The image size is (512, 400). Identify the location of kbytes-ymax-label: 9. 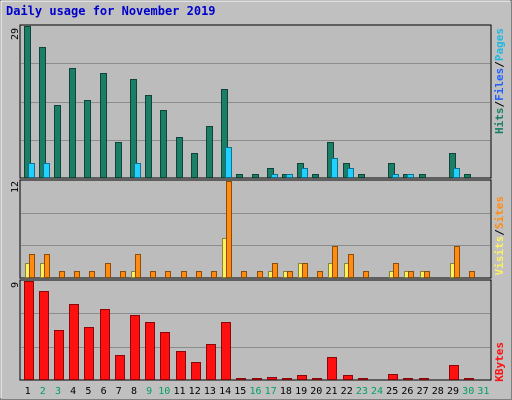
(15, 285).